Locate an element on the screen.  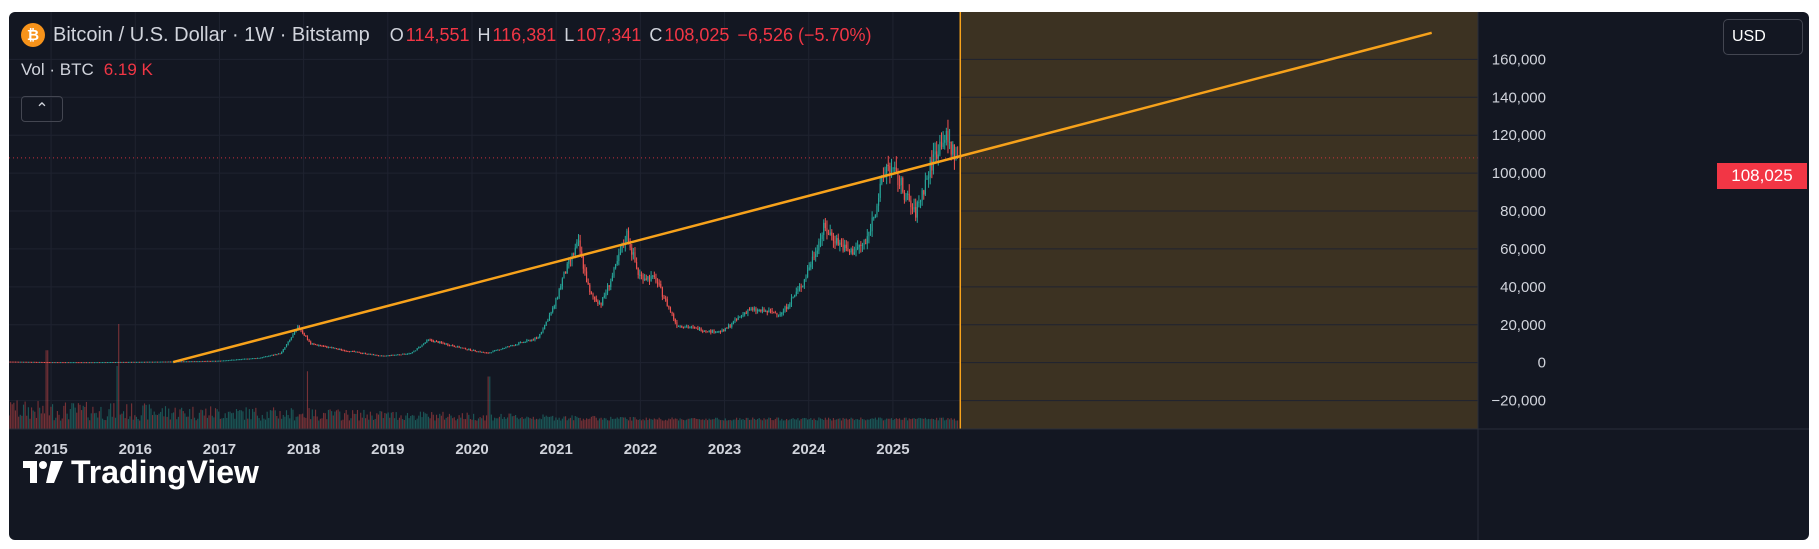
ohlc-open-value: 114,551 is located at coordinates (437, 34).